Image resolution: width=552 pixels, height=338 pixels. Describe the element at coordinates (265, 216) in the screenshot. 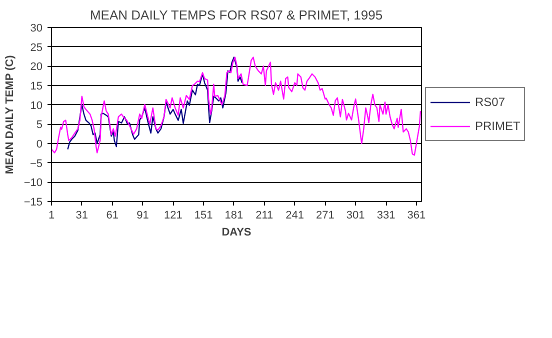

I see `x-tick-label: 211` at that location.